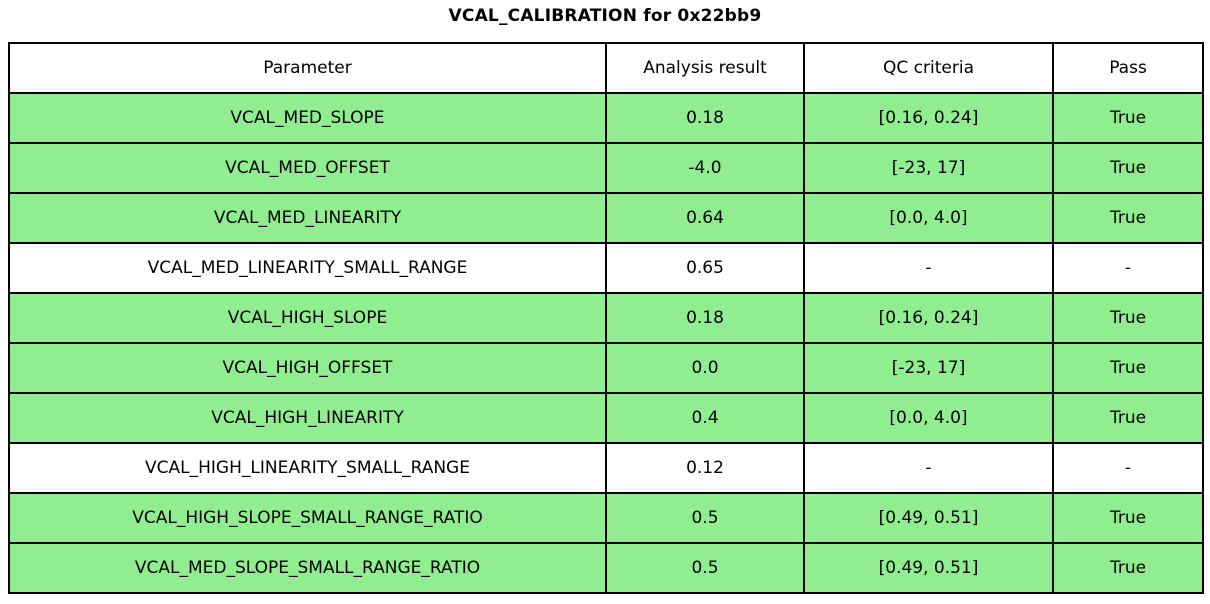 The width and height of the screenshot is (1210, 604). I want to click on cell-parameter: VCAL_MED_LINEARITY_SMALL_RANGE, so click(307, 268).